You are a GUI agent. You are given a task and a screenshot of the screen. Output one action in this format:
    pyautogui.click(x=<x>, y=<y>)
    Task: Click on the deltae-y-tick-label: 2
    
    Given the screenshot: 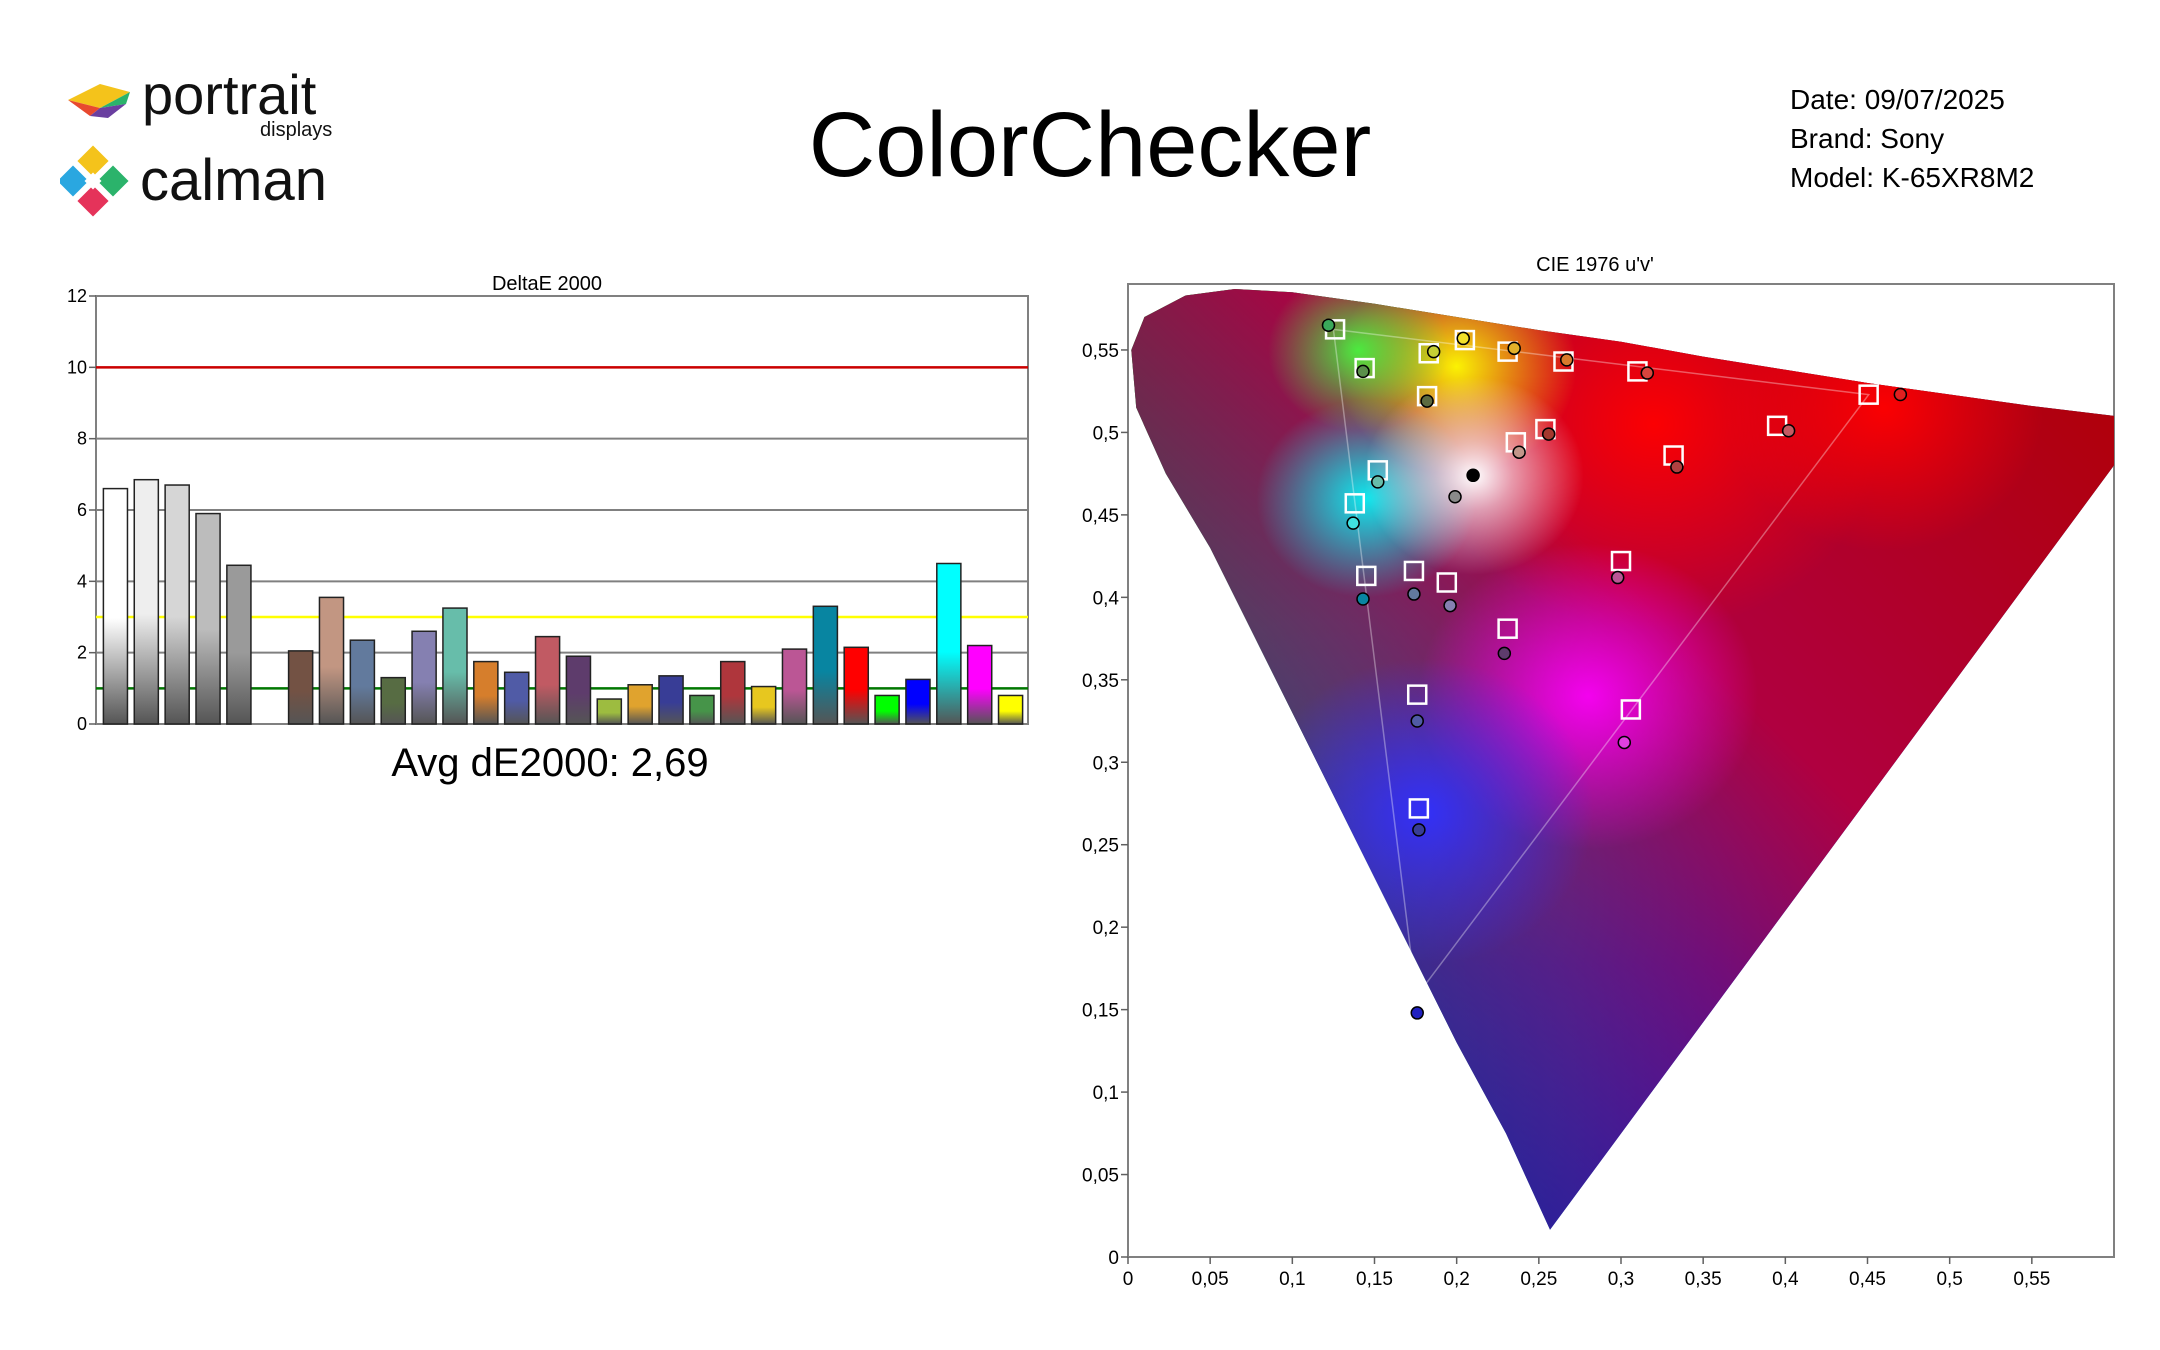 What is the action you would take?
    pyautogui.click(x=82, y=653)
    